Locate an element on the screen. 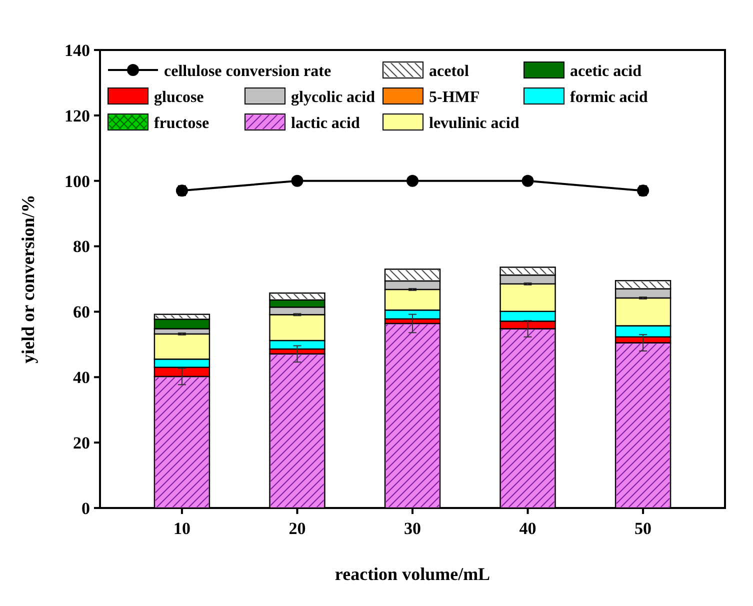 This screenshot has height=606, width=753. x-tick-label: 50 is located at coordinates (643, 528).